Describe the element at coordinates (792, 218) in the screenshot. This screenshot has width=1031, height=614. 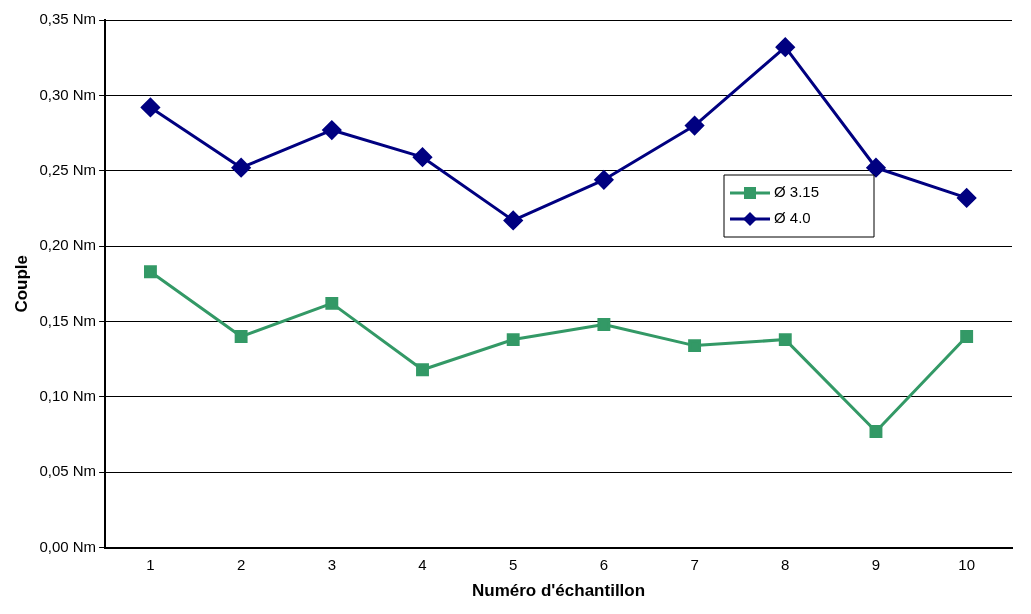
I see `legend-label: Ø 4.0` at that location.